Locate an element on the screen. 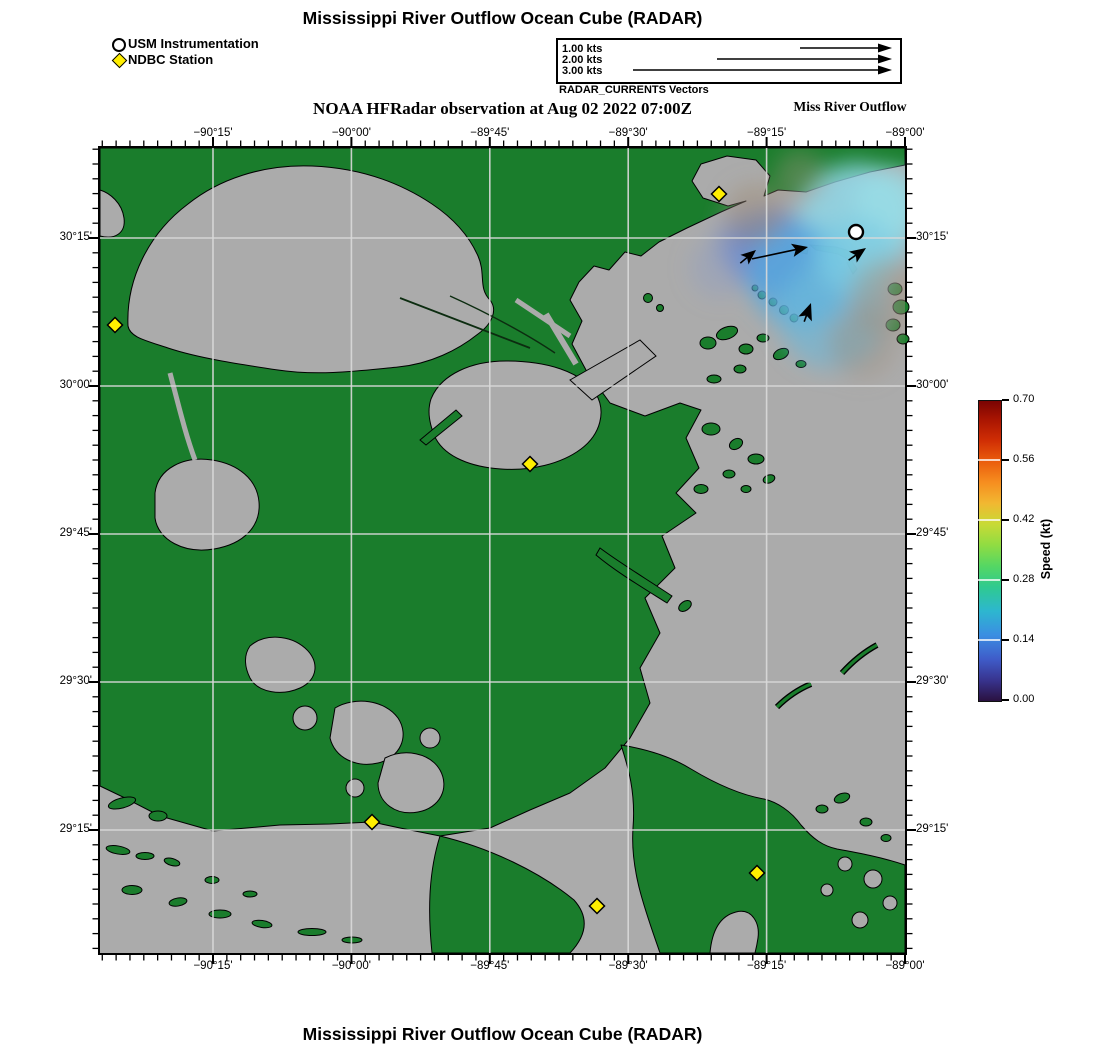  vector-scale-label: 1.00 kts is located at coordinates (582, 49).